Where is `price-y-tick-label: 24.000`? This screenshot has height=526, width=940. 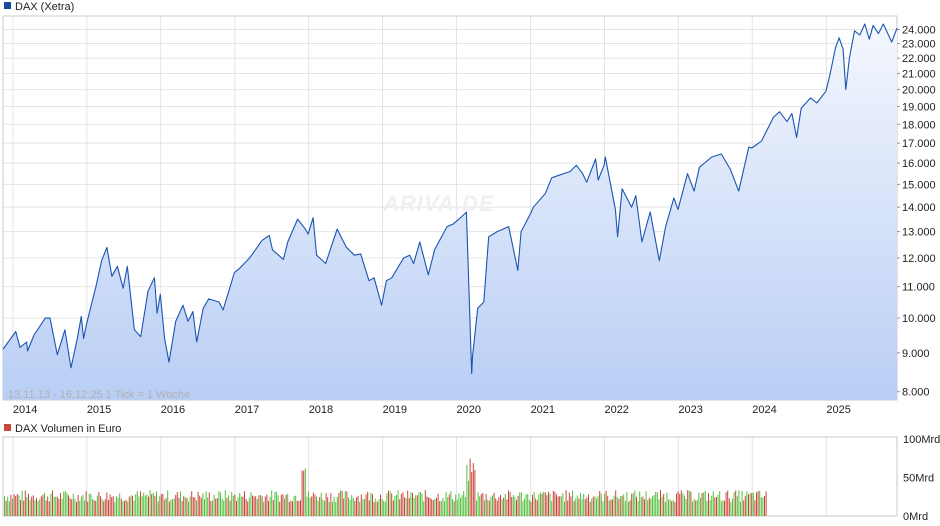 price-y-tick-label: 24.000 is located at coordinates (919, 30).